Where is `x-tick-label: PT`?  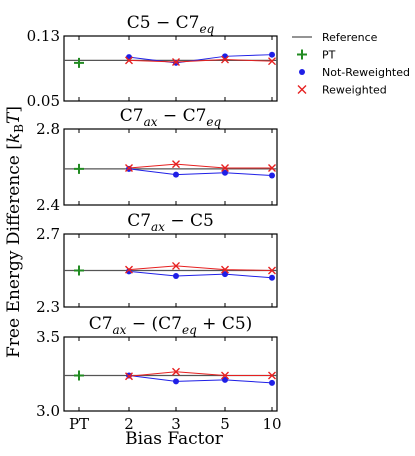 x-tick-label: PT is located at coordinates (79, 424).